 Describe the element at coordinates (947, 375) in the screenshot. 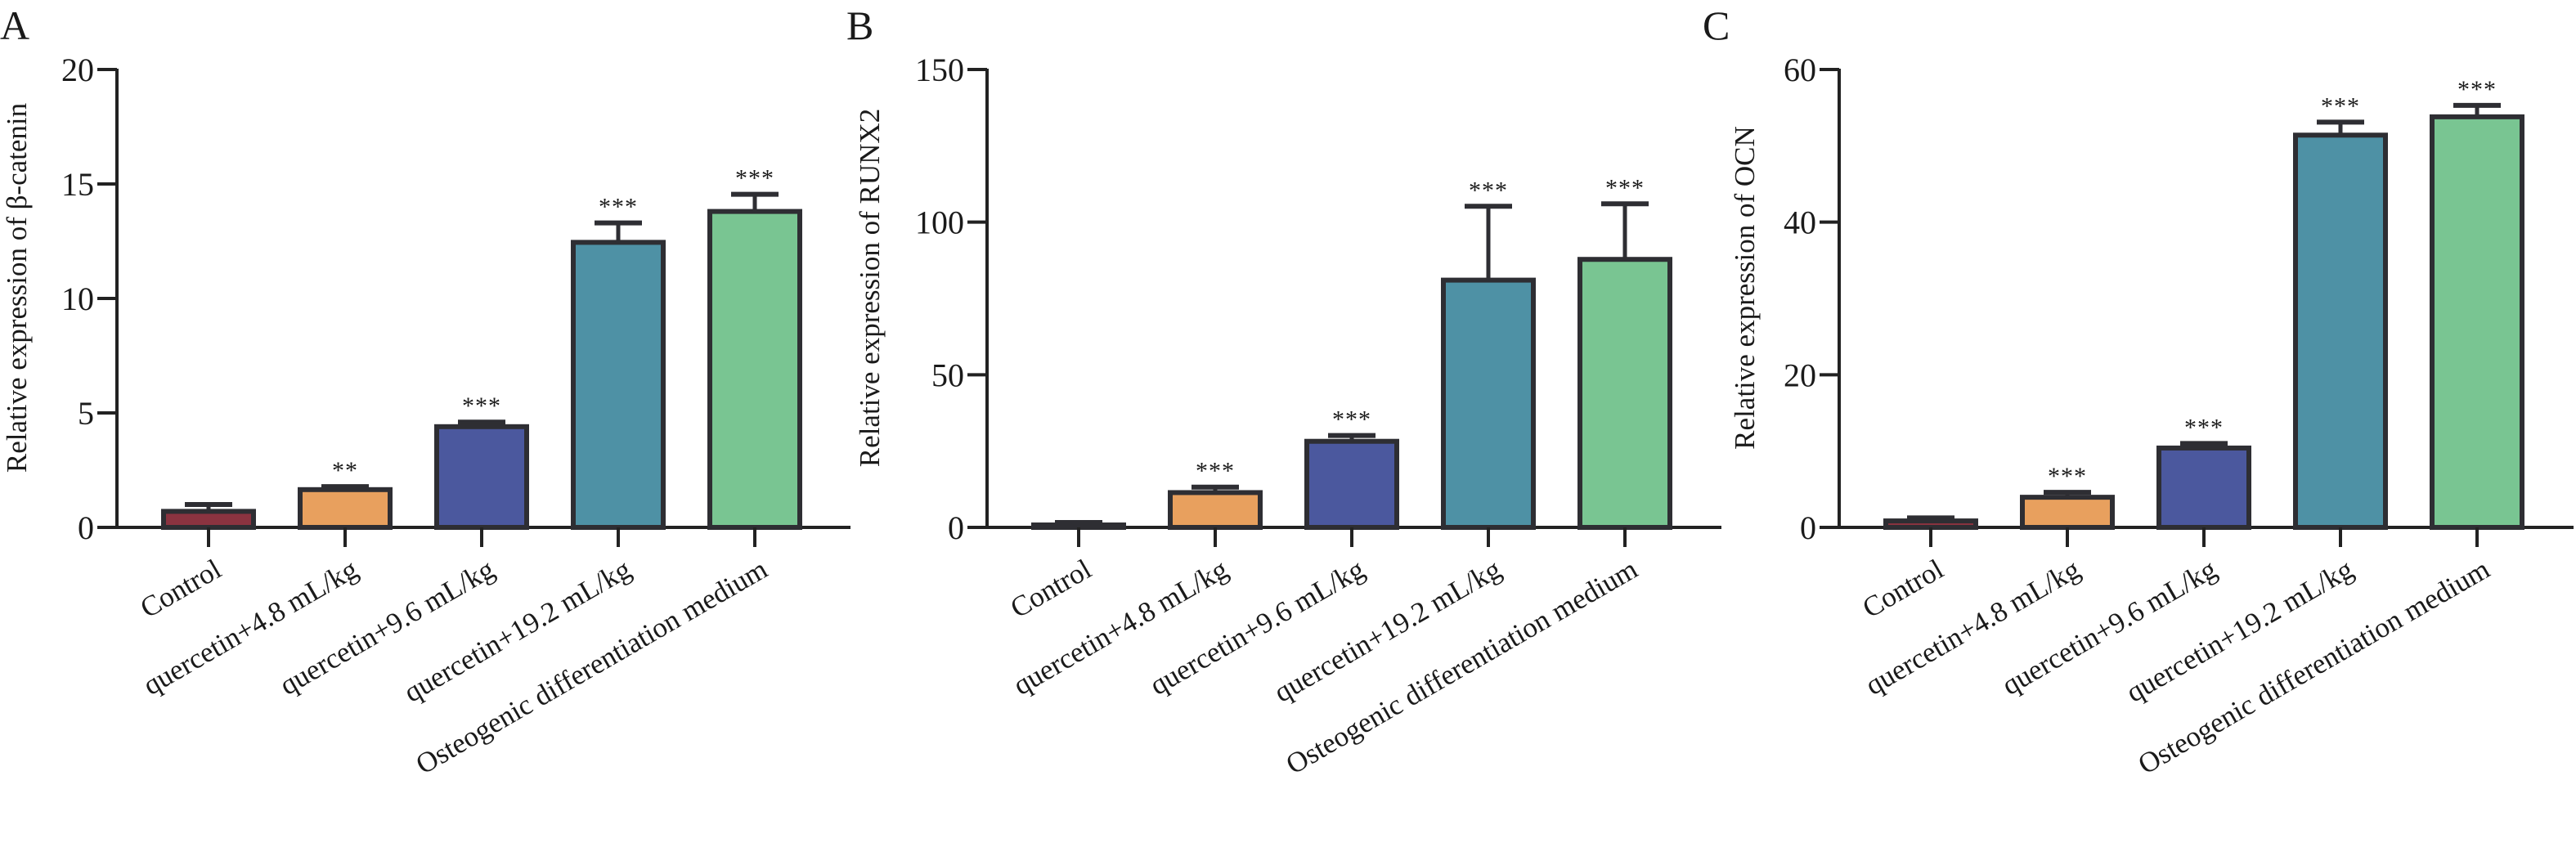

I see `y-tick-label: 50` at that location.